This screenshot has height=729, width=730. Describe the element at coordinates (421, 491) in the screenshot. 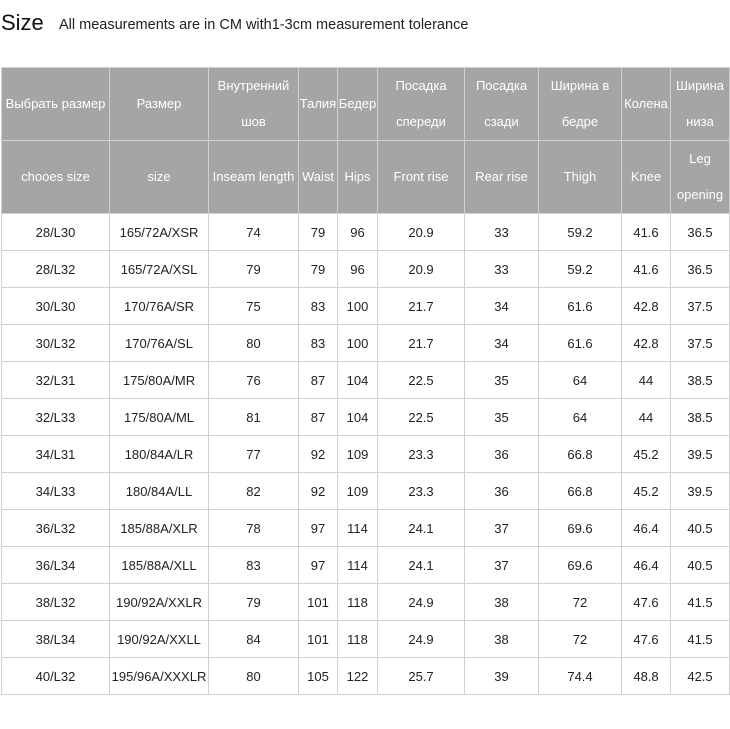

I see `cell: 23.3` at that location.